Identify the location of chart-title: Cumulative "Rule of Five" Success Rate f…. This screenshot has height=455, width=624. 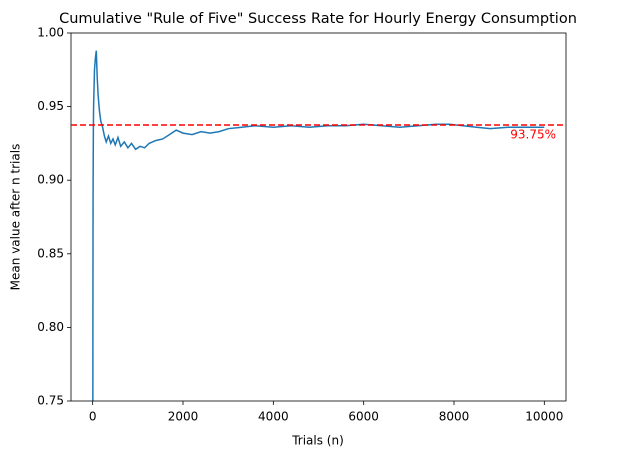
(318, 19).